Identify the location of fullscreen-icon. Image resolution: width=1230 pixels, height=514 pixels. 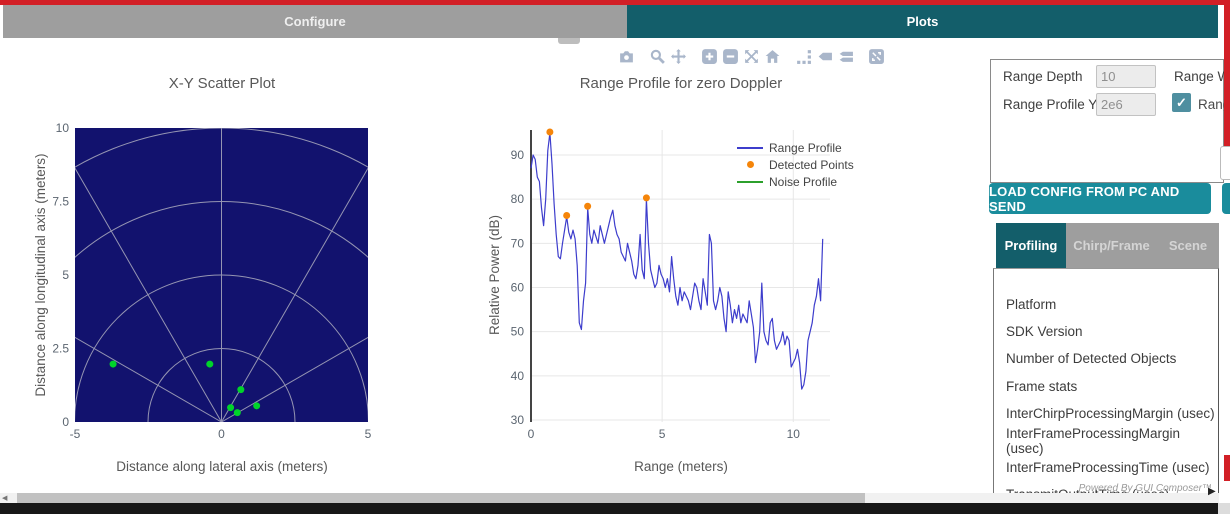
(876, 56).